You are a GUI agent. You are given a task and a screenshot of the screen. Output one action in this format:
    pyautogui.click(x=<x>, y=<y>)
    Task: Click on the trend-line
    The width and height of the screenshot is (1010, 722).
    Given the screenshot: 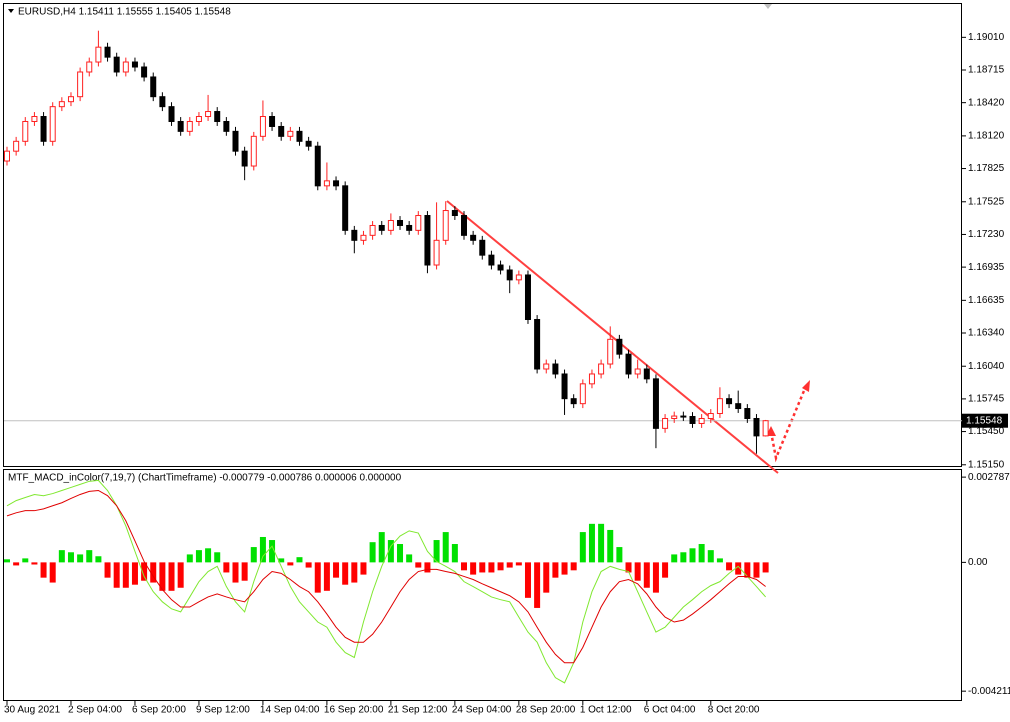 What is the action you would take?
    pyautogui.click(x=612, y=337)
    